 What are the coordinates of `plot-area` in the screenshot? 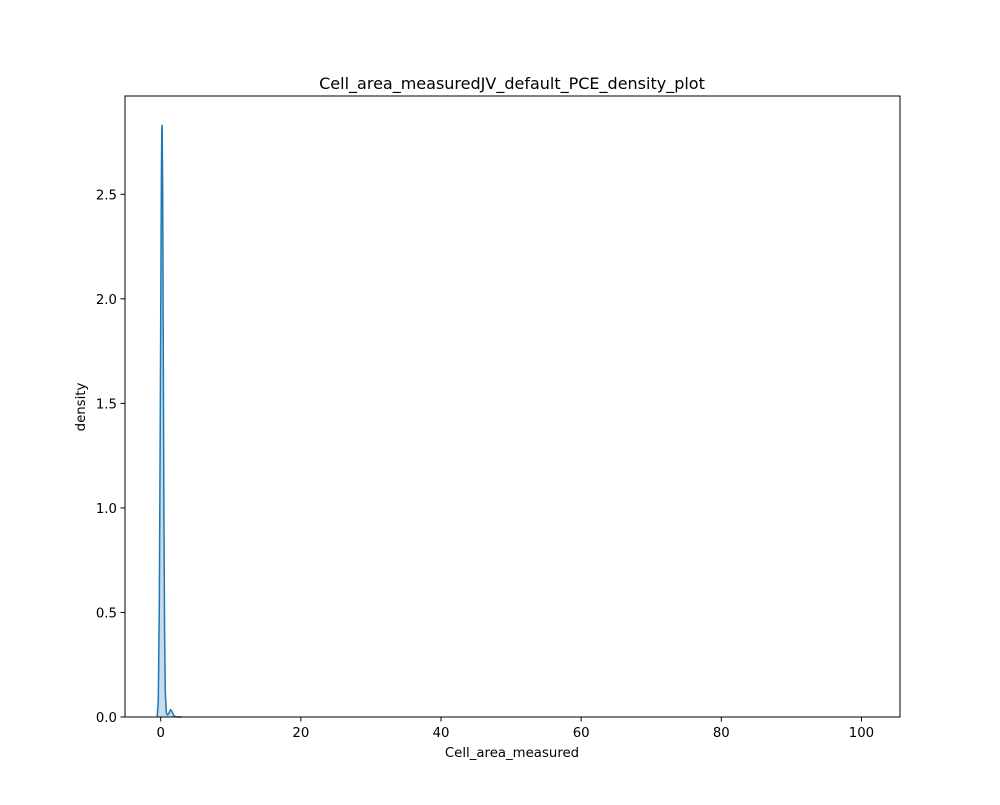 It's located at (169, 421).